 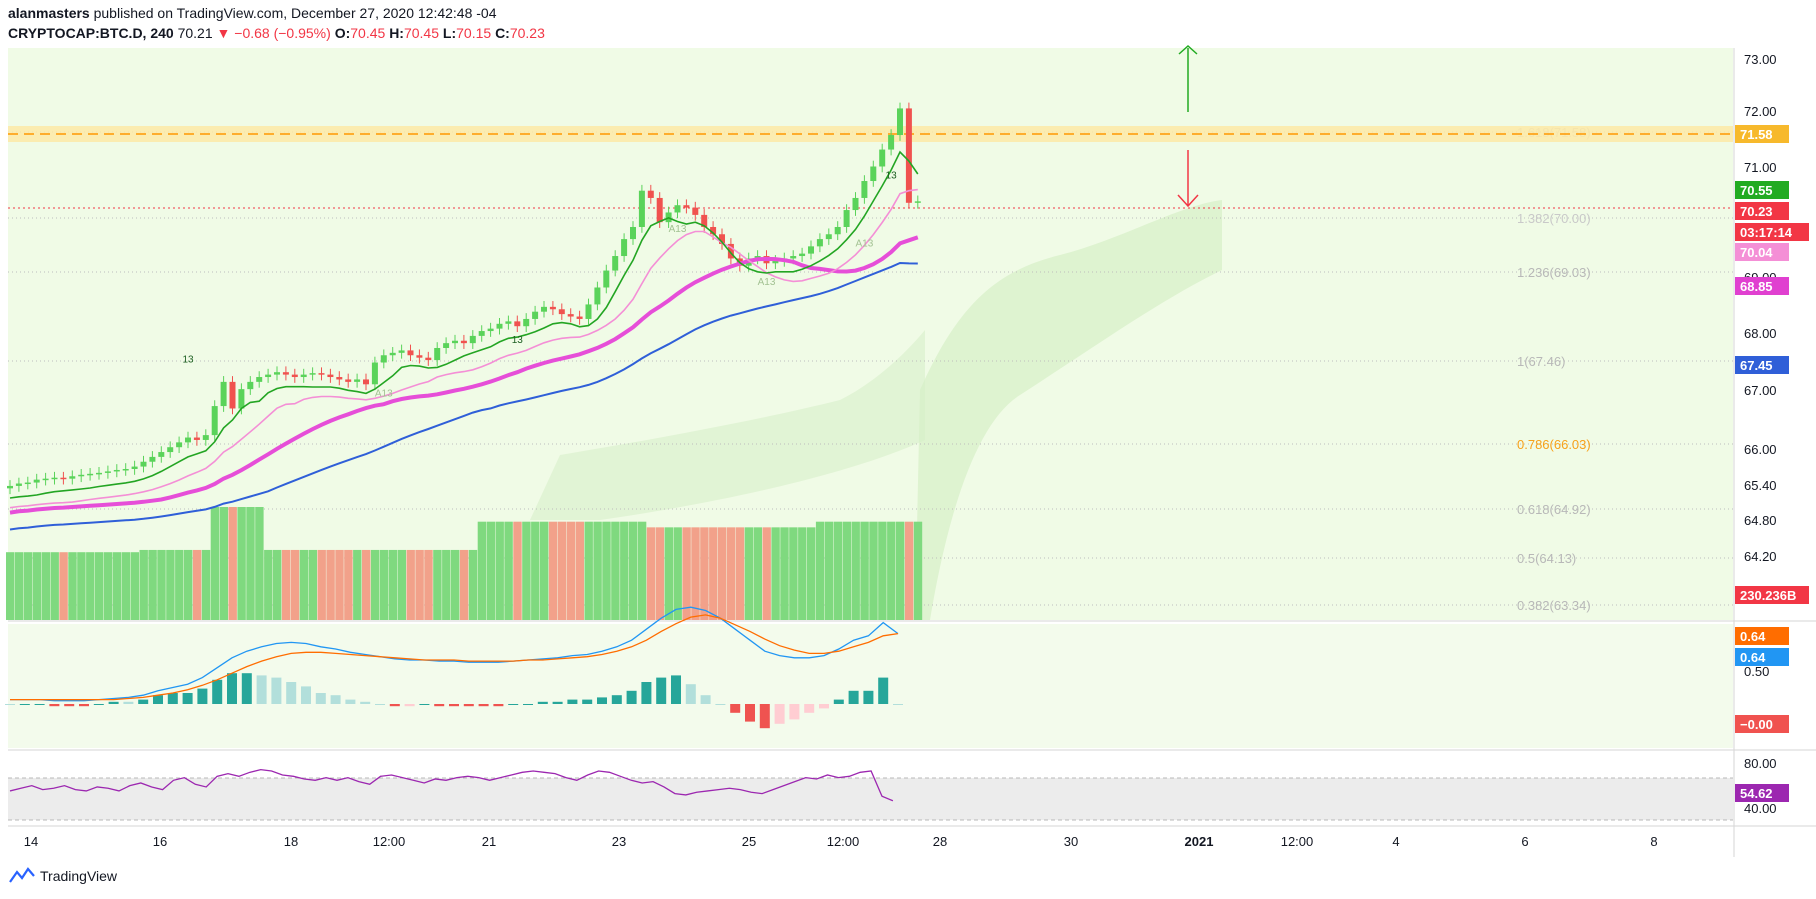 I want to click on price-tick-label: 64.80, so click(x=1760, y=520).